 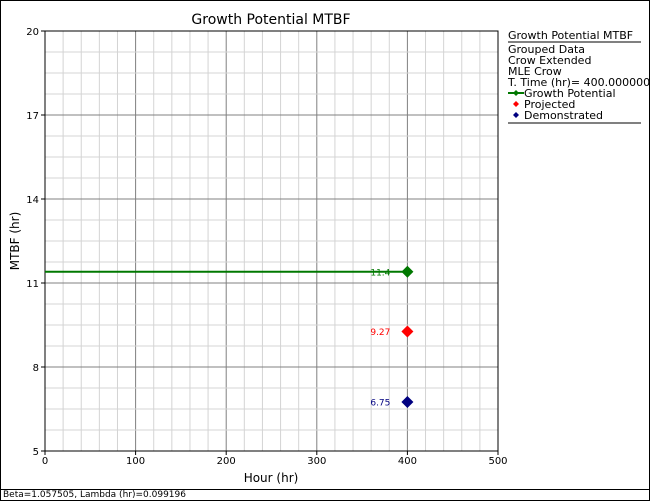 What do you see at coordinates (570, 35) in the screenshot?
I see `legend-title: Growth Potential MTBF` at bounding box center [570, 35].